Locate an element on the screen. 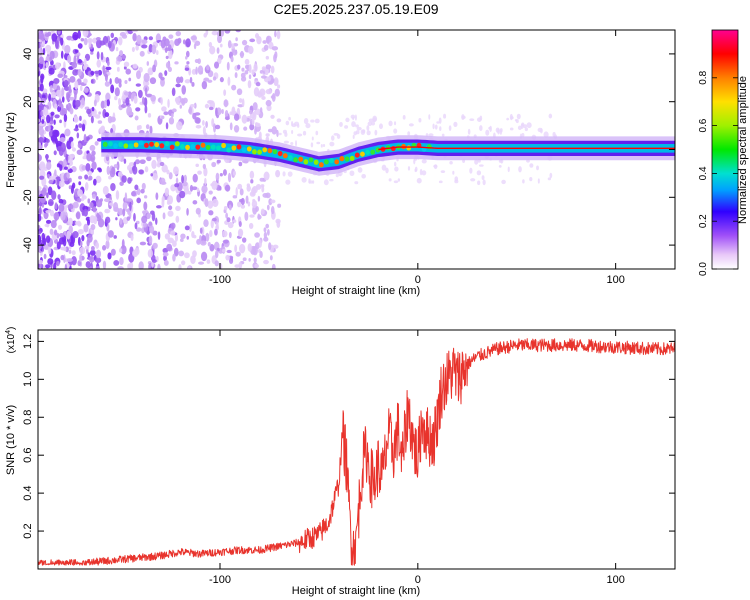  x-tick-label: 0 is located at coordinates (418, 280).